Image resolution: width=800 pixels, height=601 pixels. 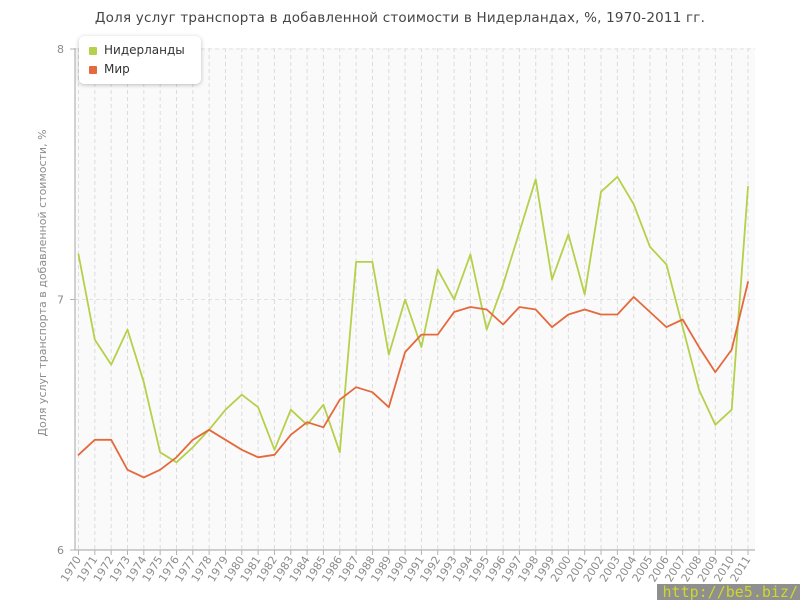 What do you see at coordinates (93, 50) in the screenshot?
I see `netherlands-series-swatch` at bounding box center [93, 50].